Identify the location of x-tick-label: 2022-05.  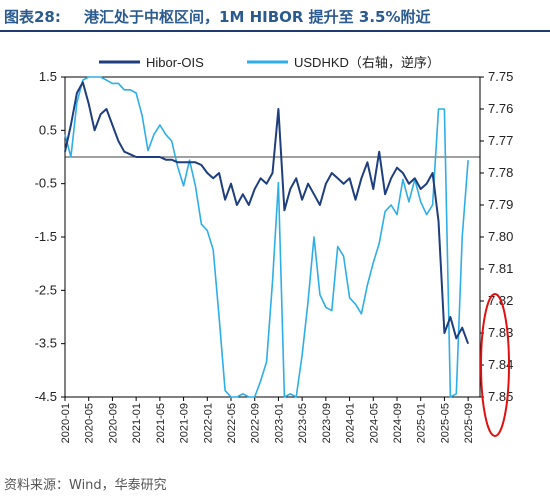
(232, 423).